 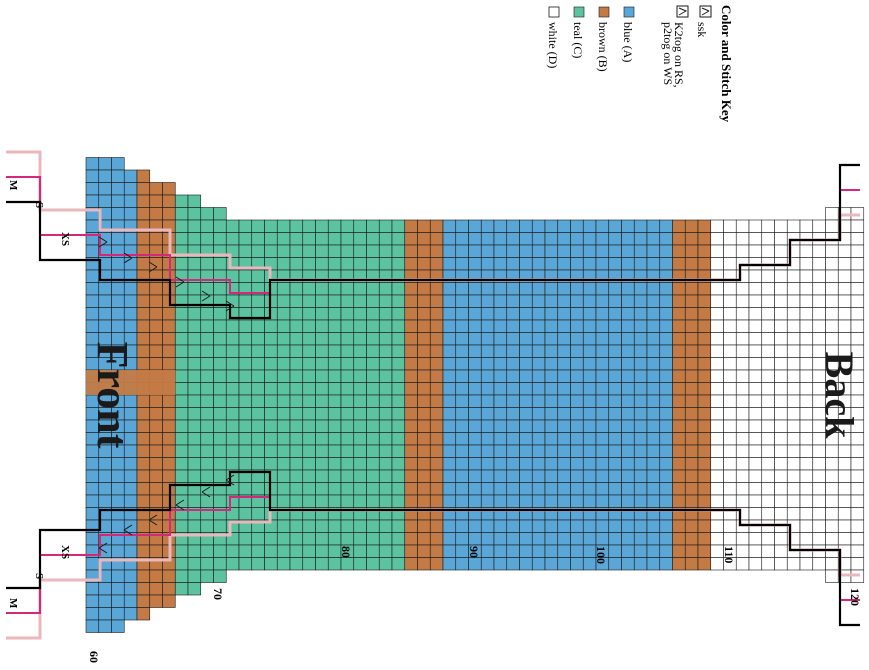 What do you see at coordinates (103, 548) in the screenshot?
I see `ssk-mark-icon` at bounding box center [103, 548].